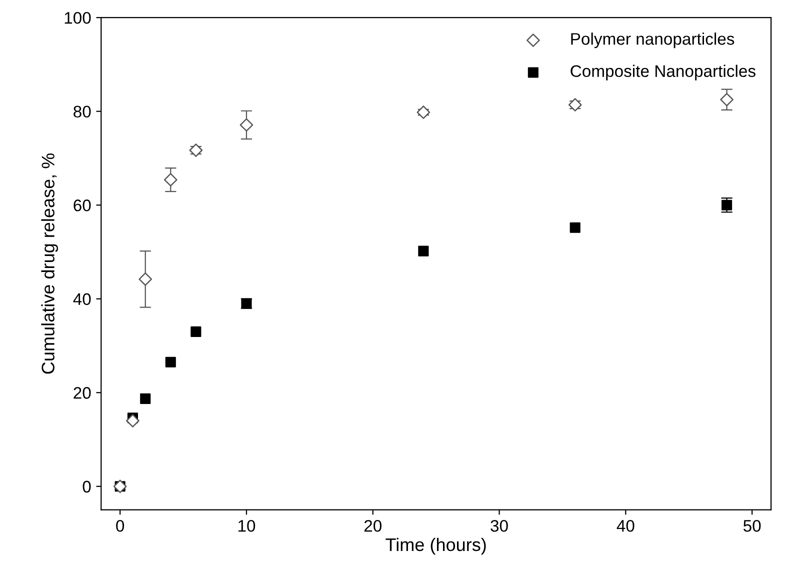 The image size is (790, 586). I want to click on y-tick-label: 100, so click(77, 18).